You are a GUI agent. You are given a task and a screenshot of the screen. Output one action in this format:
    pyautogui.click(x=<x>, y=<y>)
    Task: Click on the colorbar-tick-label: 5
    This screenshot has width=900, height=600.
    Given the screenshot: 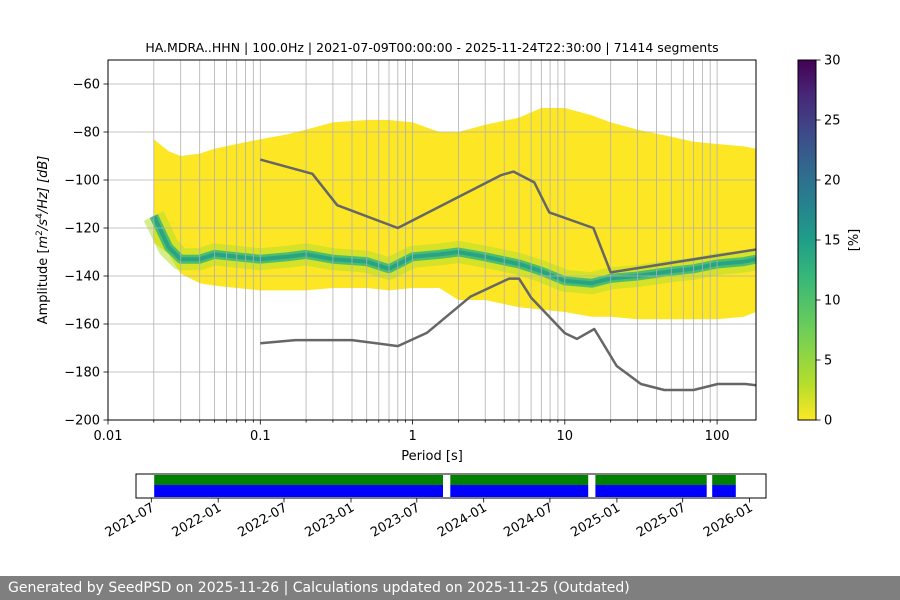 What is the action you would take?
    pyautogui.click(x=828, y=361)
    